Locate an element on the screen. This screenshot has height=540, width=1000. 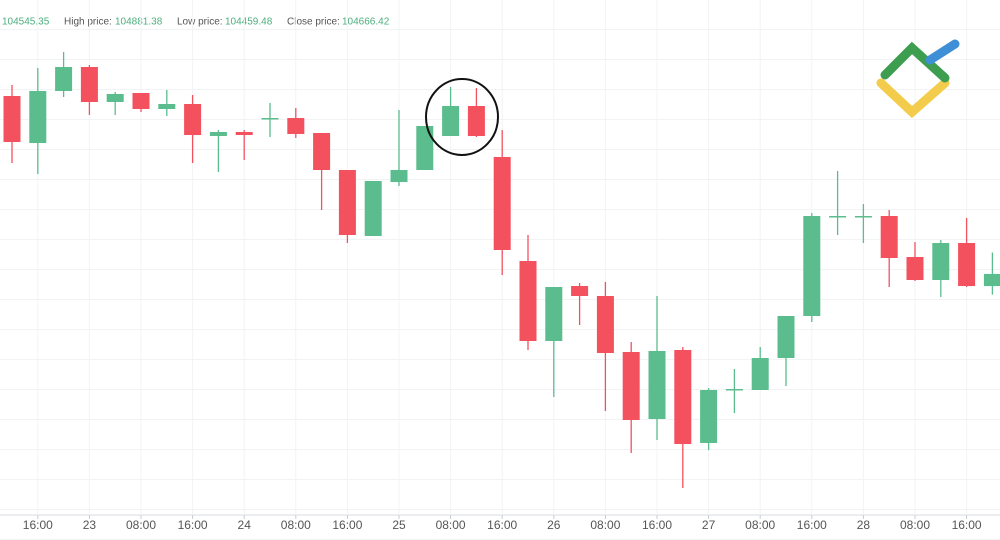
x-tick-label: 28 is located at coordinates (864, 525).